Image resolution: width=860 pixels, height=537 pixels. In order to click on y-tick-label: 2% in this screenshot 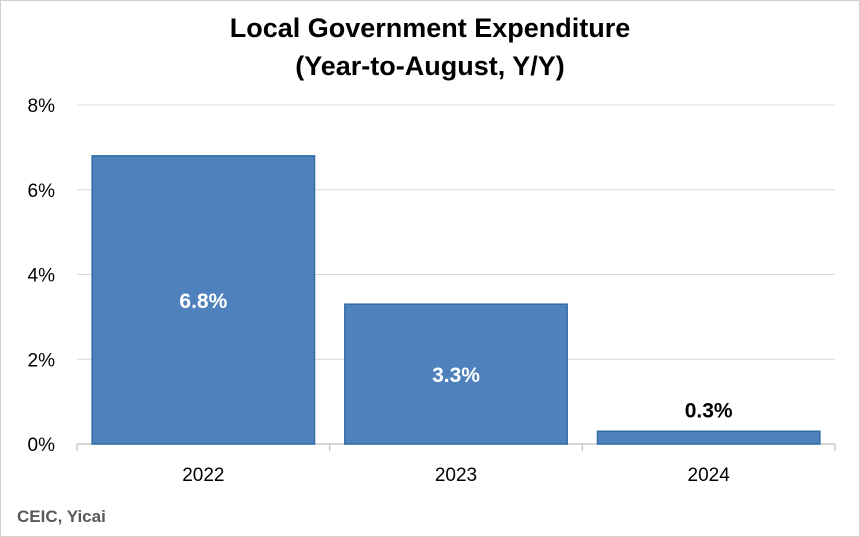, I will do `click(42, 360)`.